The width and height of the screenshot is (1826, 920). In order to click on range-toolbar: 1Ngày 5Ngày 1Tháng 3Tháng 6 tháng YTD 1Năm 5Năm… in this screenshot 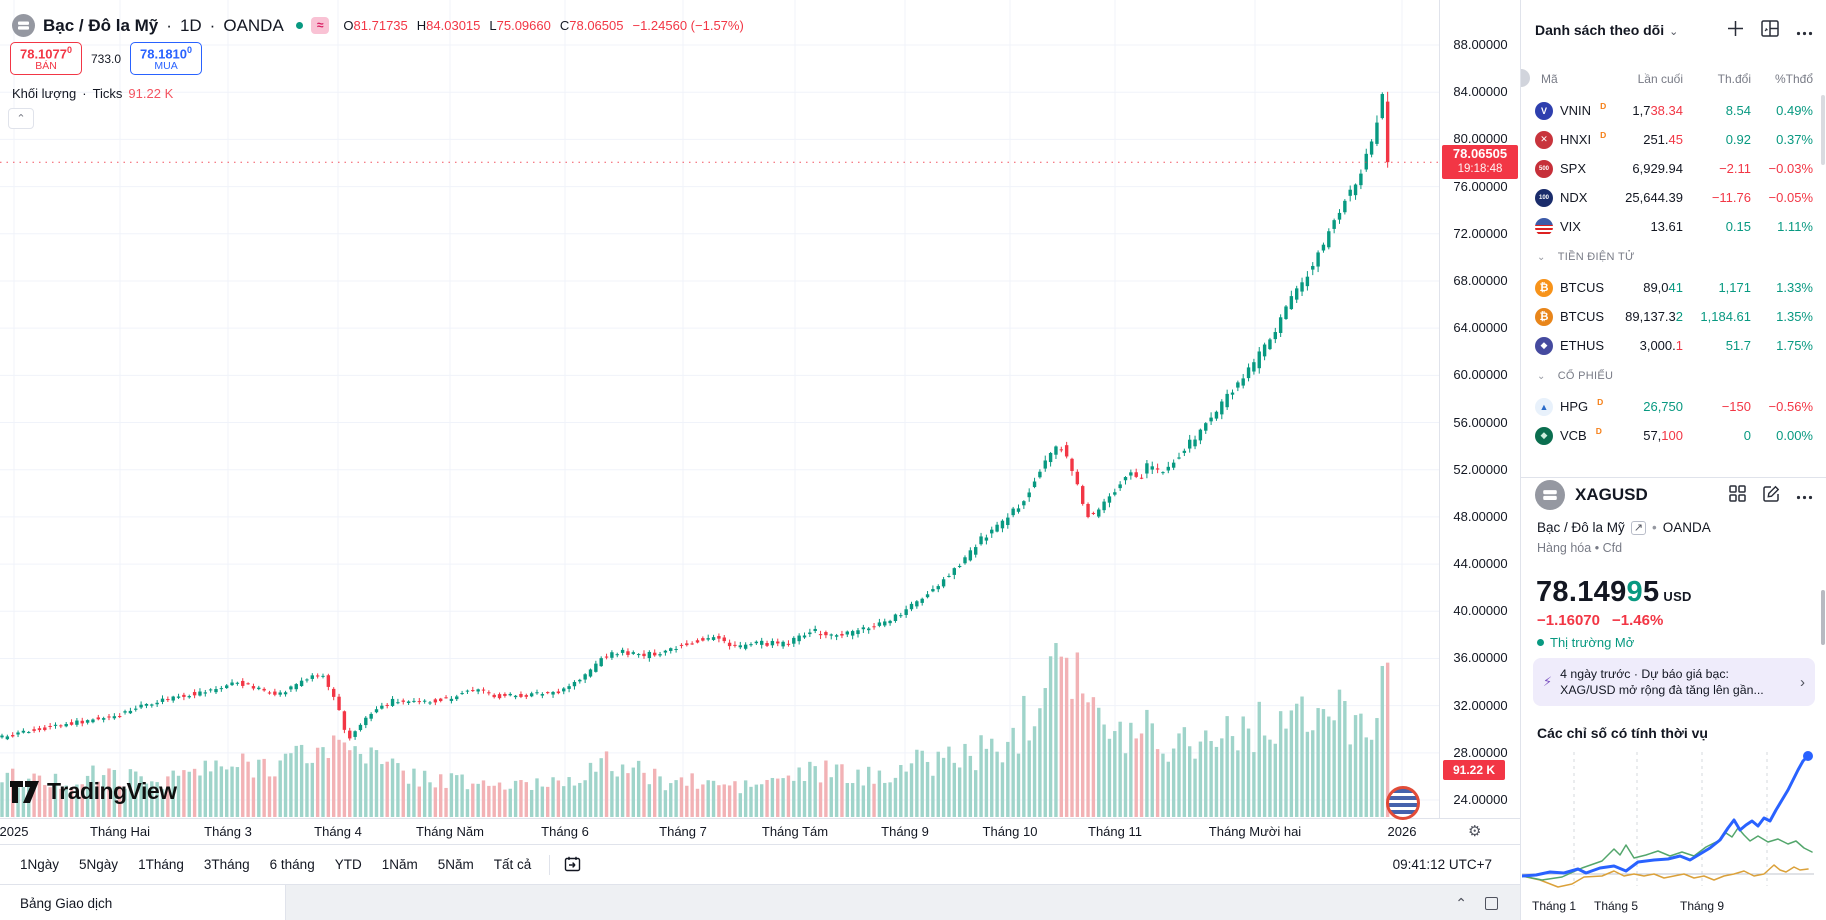, I will do `click(760, 864)`.